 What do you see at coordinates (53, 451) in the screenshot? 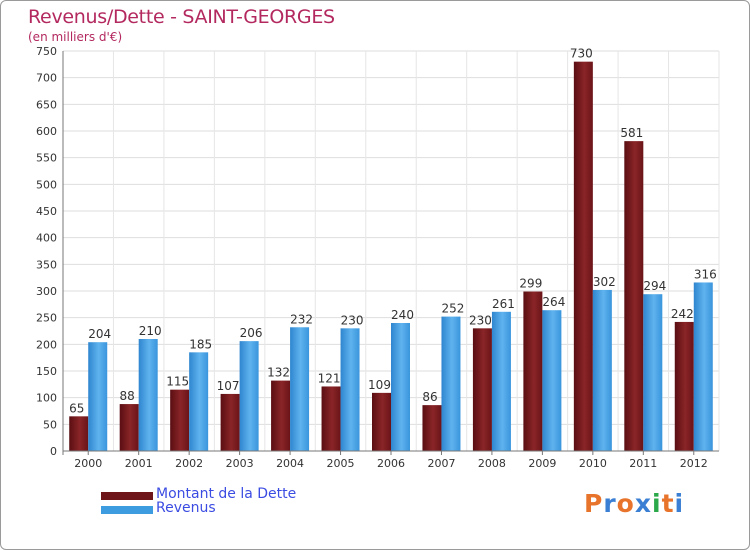
I see `y-tick-label: 0` at bounding box center [53, 451].